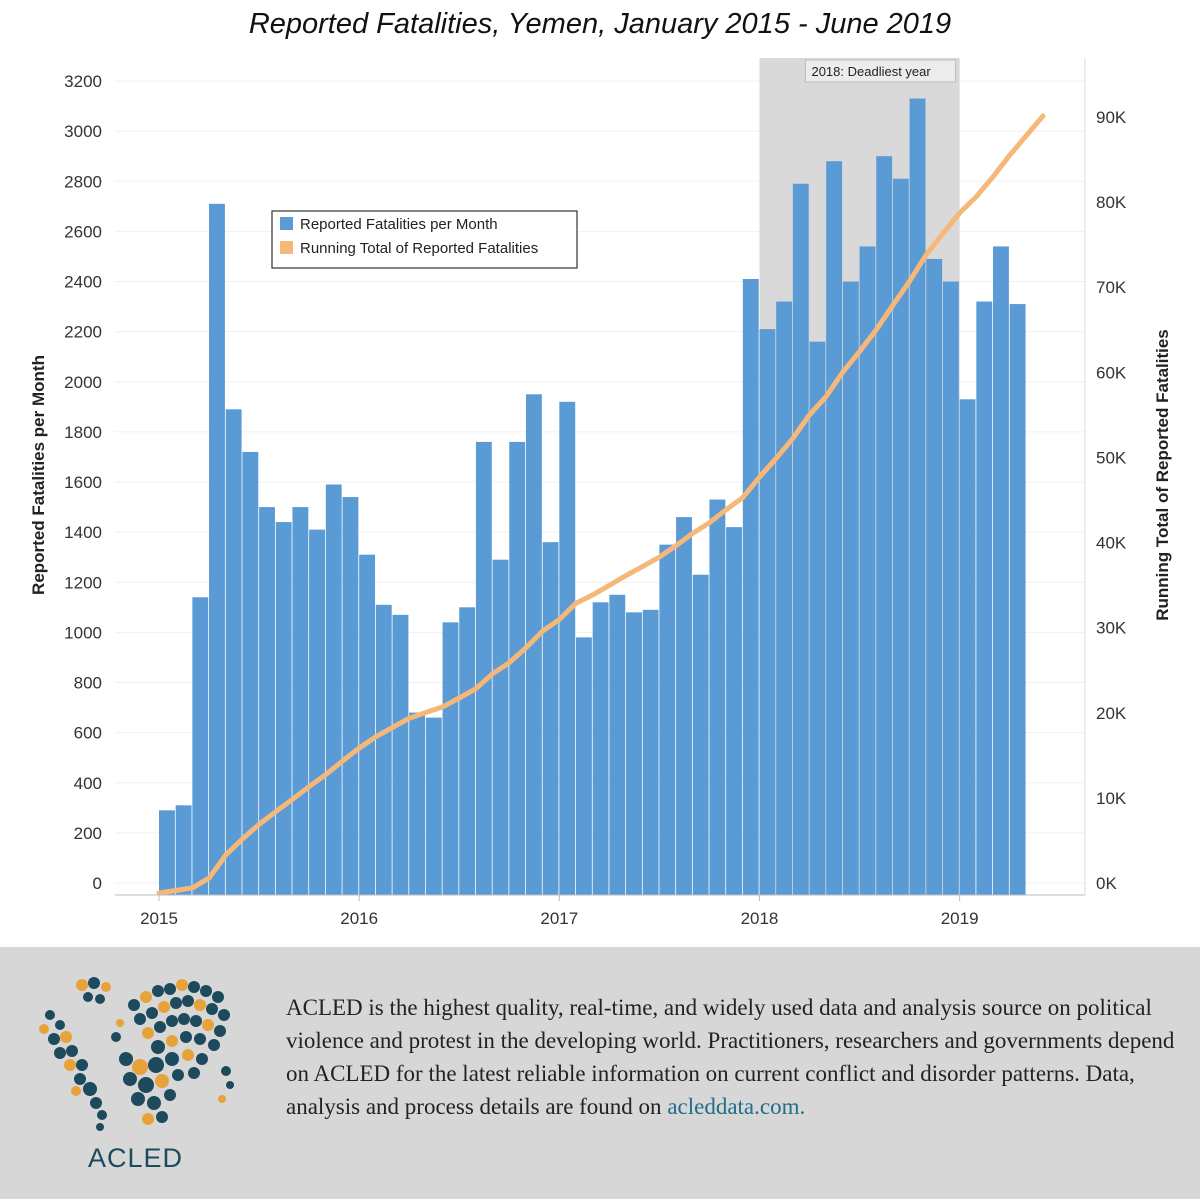 This screenshot has width=1200, height=1199. Describe the element at coordinates (1111, 798) in the screenshot. I see `y-right-tick: 10K` at that location.